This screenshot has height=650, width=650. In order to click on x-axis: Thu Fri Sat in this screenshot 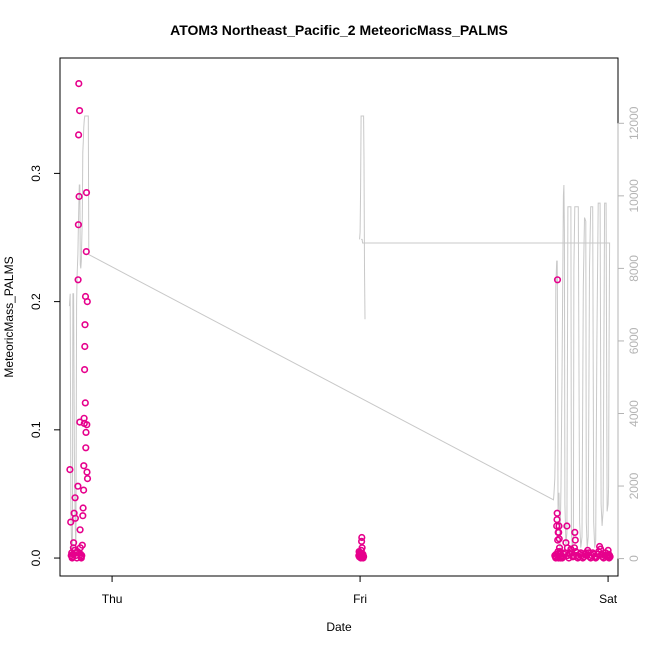, I will do `click(360, 590)`.